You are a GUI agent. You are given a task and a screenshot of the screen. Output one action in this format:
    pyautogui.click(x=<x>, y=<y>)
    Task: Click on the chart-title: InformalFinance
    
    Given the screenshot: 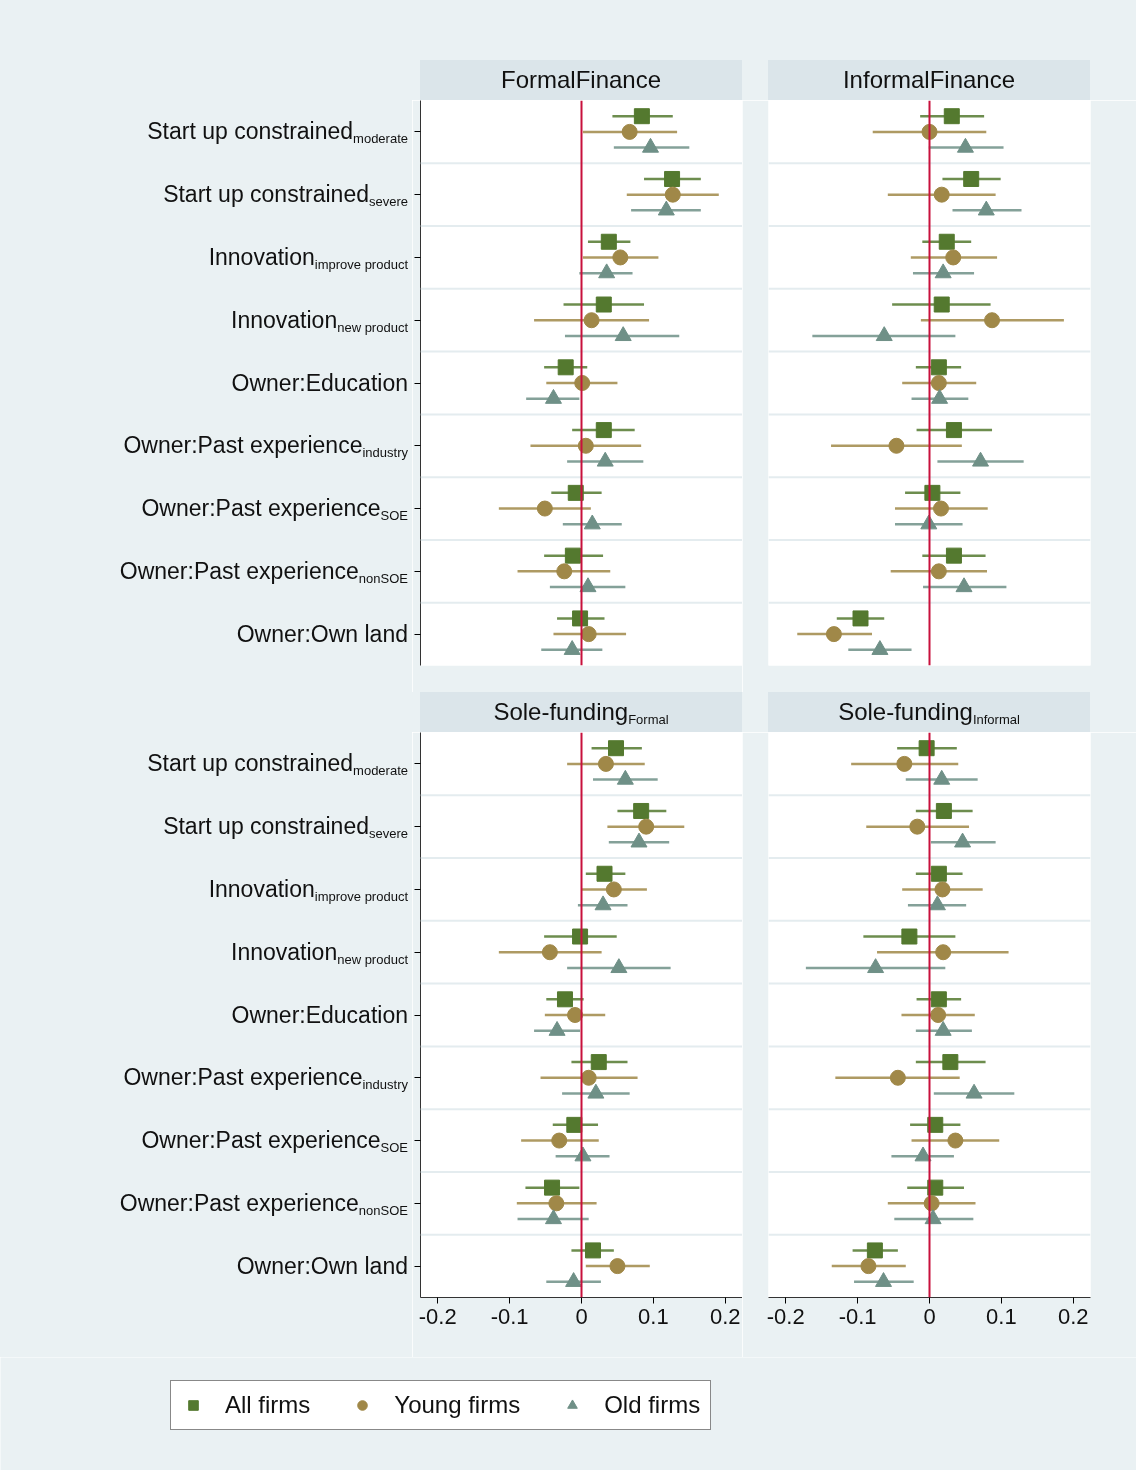 What is the action you would take?
    pyautogui.click(x=929, y=80)
    